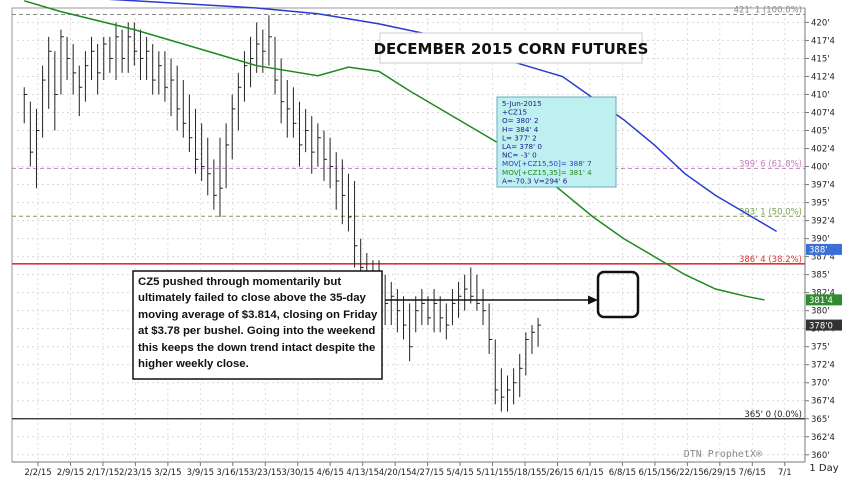 Image resolution: width=850 pixels, height=494 pixels. I want to click on tooltip-line: 5-Jun-2015, so click(522, 103).